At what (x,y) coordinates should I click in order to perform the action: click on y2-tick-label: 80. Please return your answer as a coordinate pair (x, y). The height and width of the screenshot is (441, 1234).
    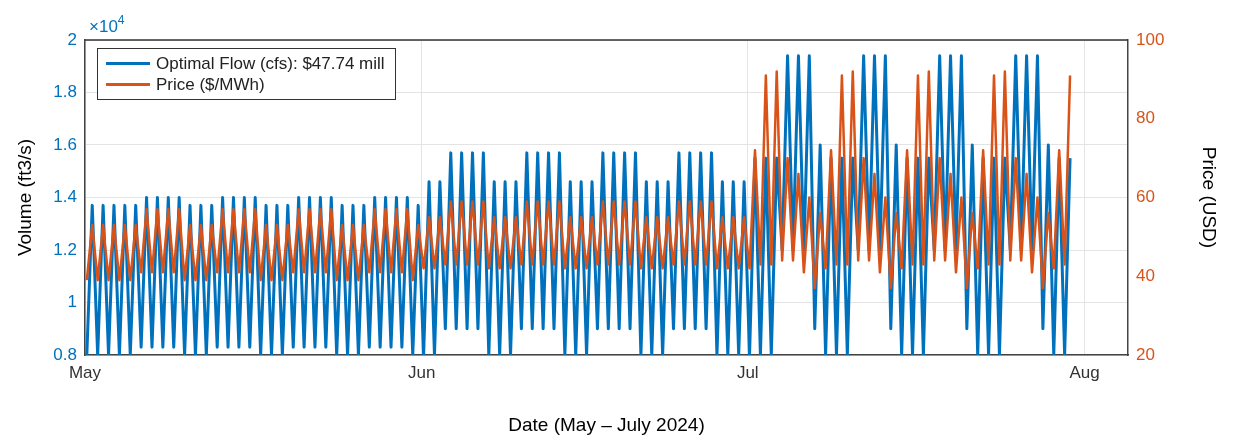
    Looking at the image, I should click on (1145, 118).